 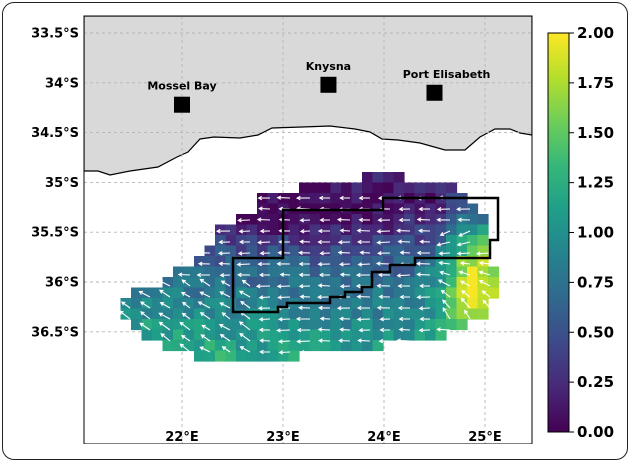 I want to click on colorbar-tick-label: 0.00, so click(x=595, y=432).